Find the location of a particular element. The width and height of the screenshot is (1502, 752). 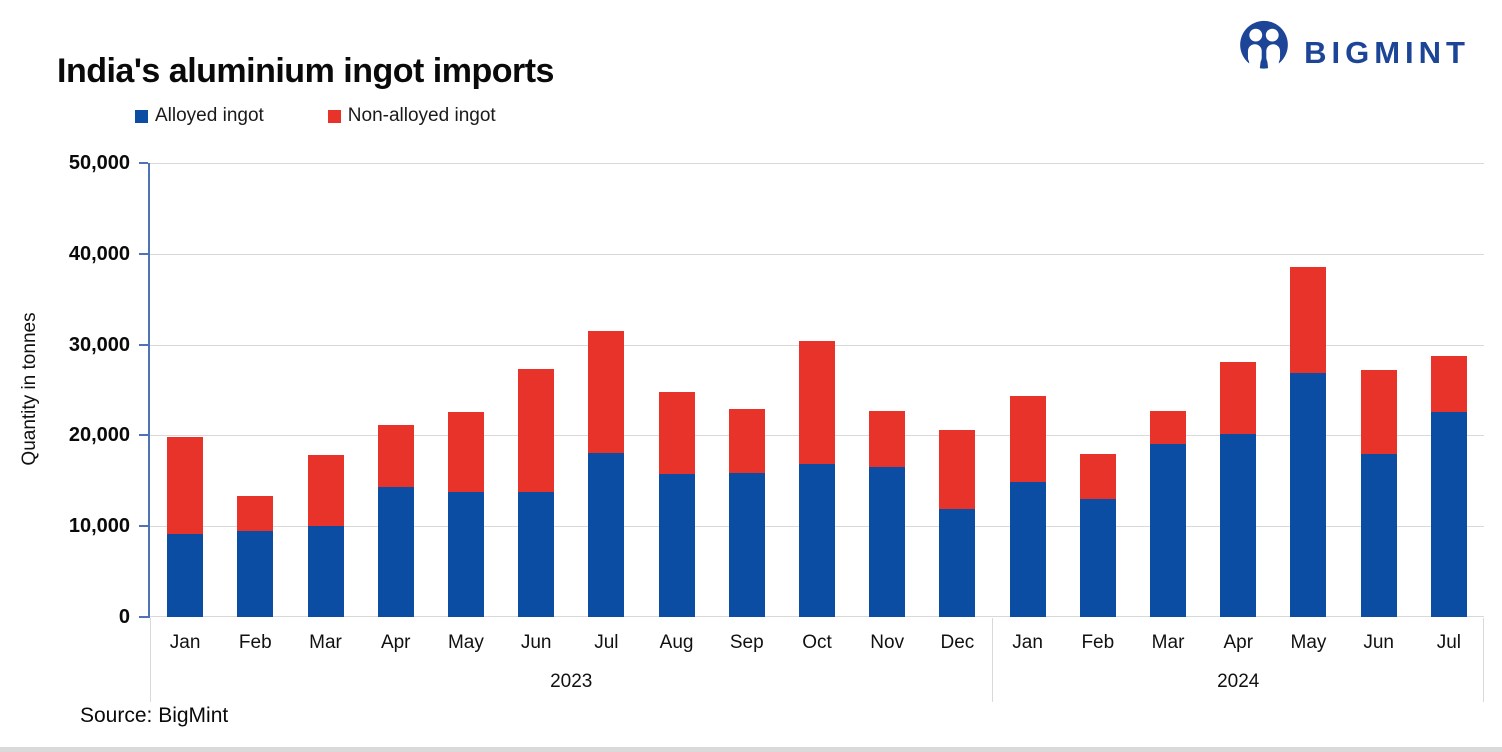

x-tick-label: Sep is located at coordinates (746, 642).